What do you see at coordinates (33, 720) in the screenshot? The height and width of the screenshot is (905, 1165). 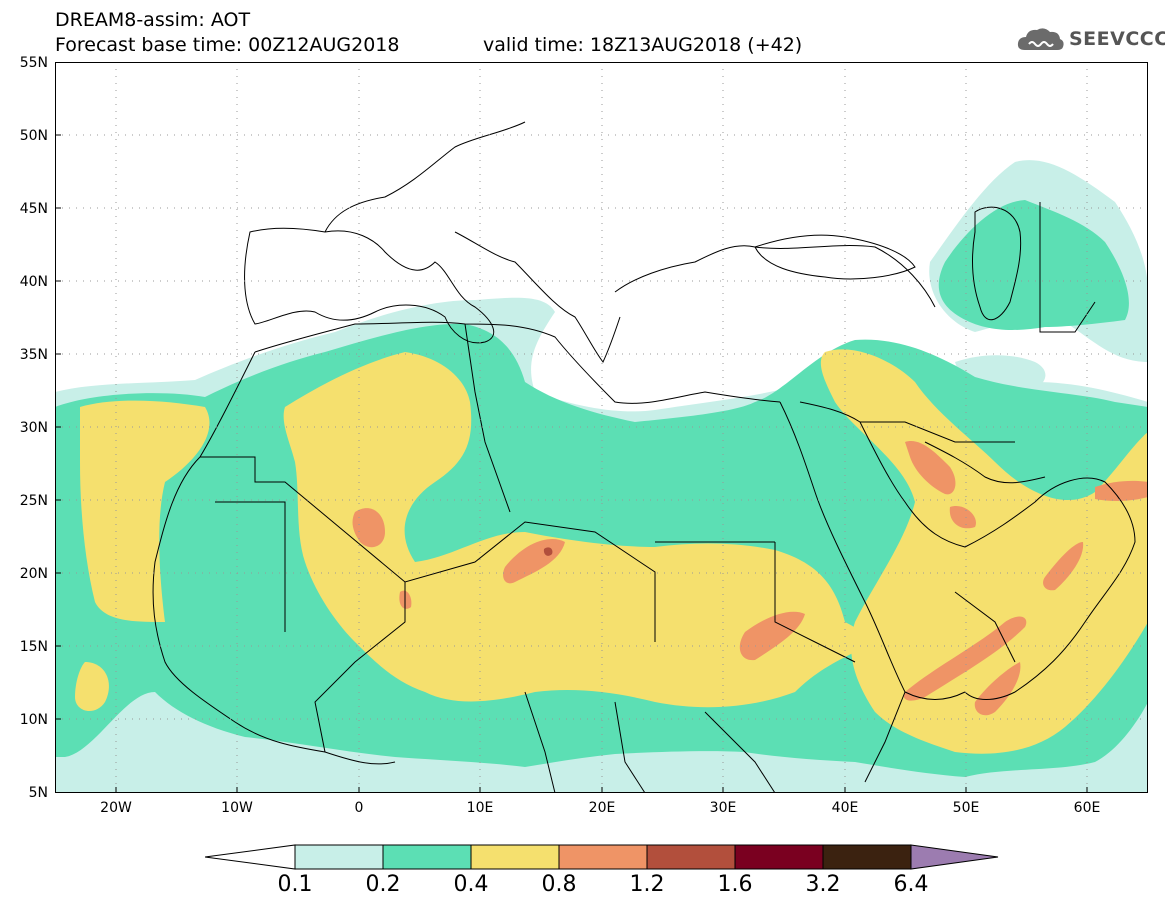 I see `lat-label: 10N` at bounding box center [33, 720].